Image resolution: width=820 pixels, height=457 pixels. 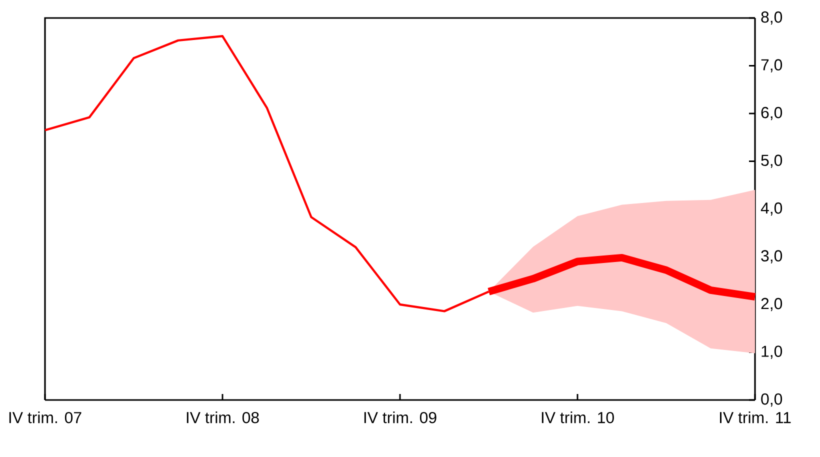 I want to click on y-tick-label: 2,0, so click(x=771, y=305).